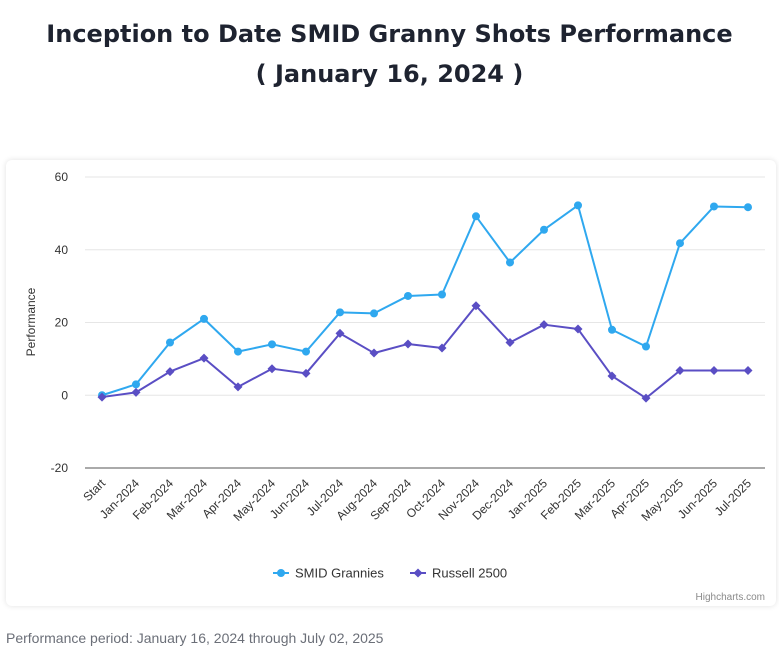 This screenshot has height=652, width=779. What do you see at coordinates (733, 497) in the screenshot?
I see `x-tick-label: Jul-2025` at bounding box center [733, 497].